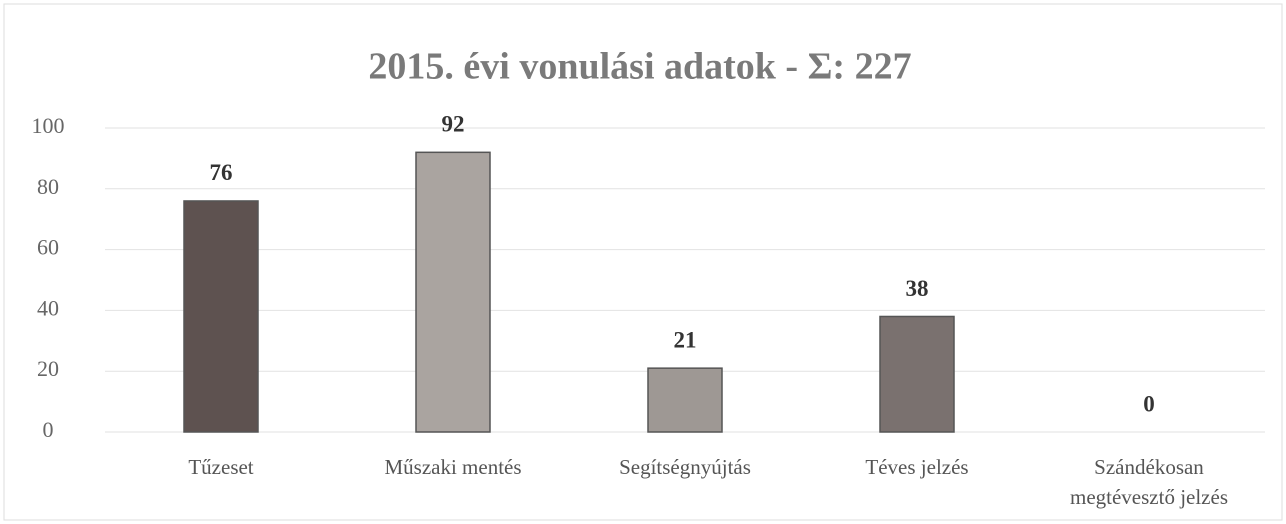  Describe the element at coordinates (48, 247) in the screenshot. I see `y-tick-label: 60` at that location.